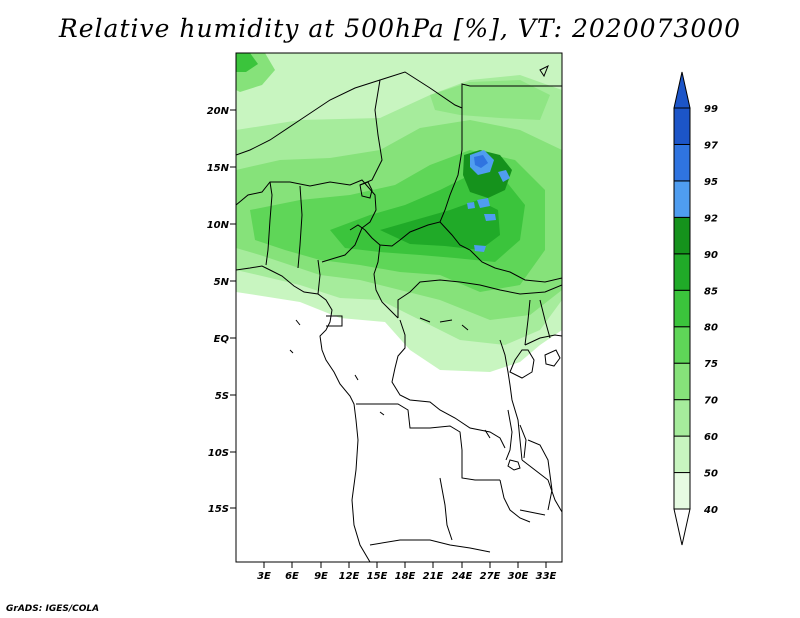 Image resolution: width=800 pixels, height=618 pixels. Describe the element at coordinates (292, 576) in the screenshot. I see `lon-tick-label: 6E` at that location.